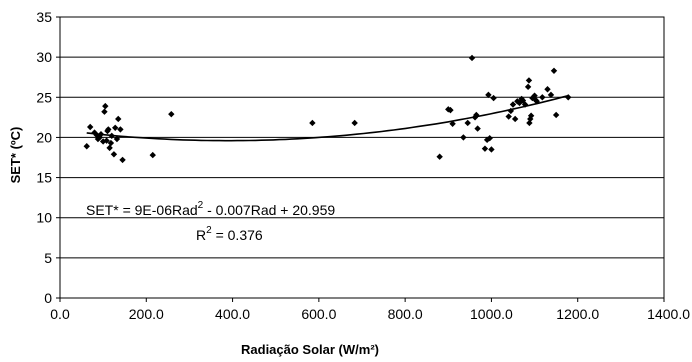 Image resolution: width=692 pixels, height=362 pixels. What do you see at coordinates (310, 349) in the screenshot?
I see `x-axis-title: Radiação Solar (W/m²)` at bounding box center [310, 349].